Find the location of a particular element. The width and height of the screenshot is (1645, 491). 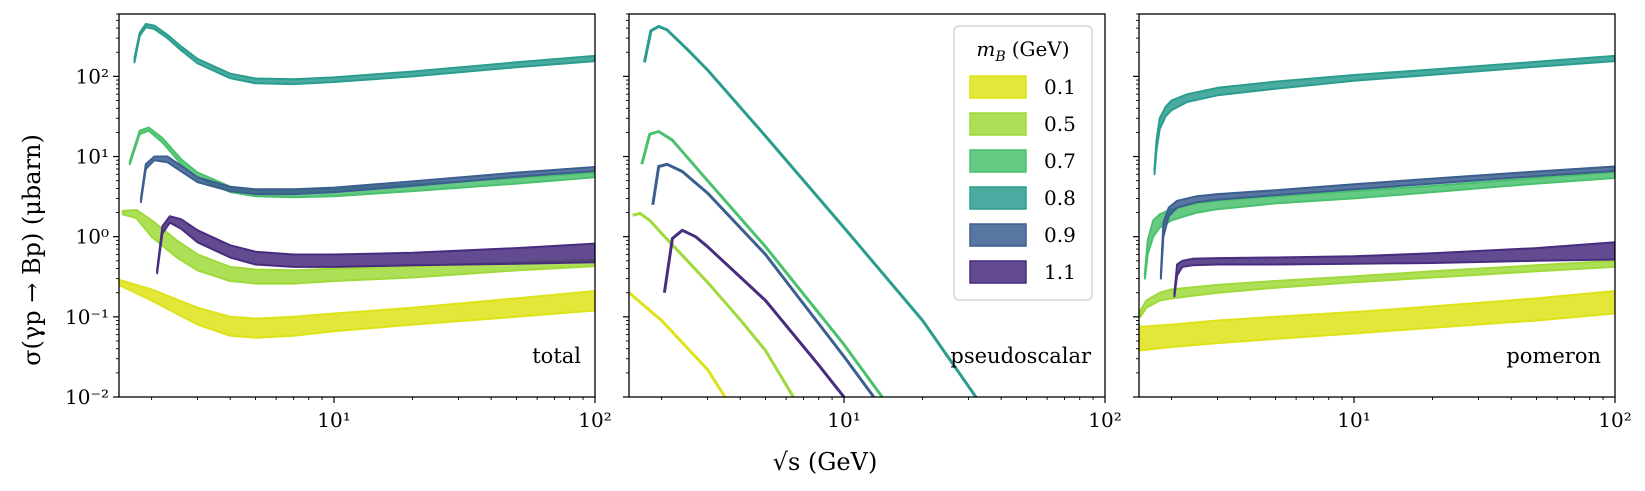

legend: mB (GeV) 0.1 0.5 0.7 0.8 0.9 1.1 is located at coordinates (1023, 163).